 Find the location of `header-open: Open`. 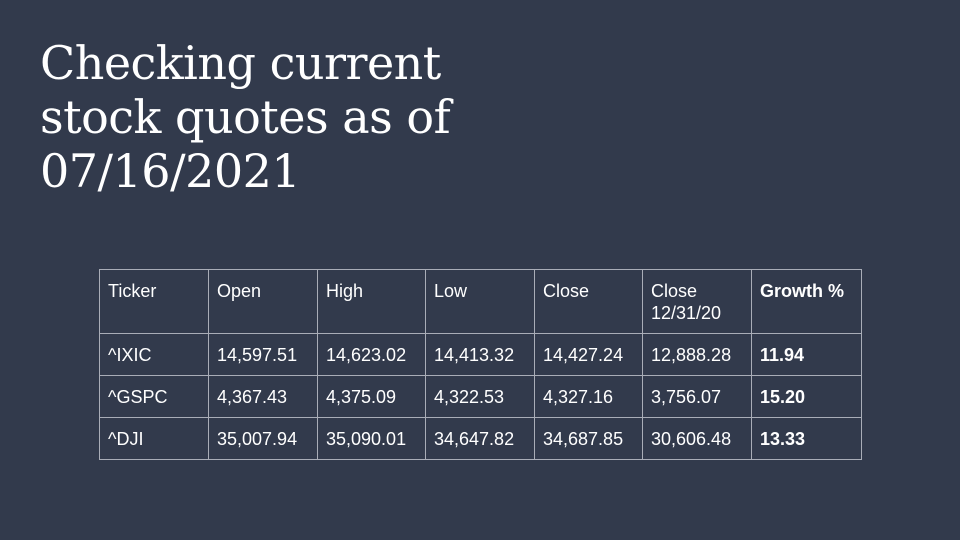

header-open: Open is located at coordinates (263, 301).